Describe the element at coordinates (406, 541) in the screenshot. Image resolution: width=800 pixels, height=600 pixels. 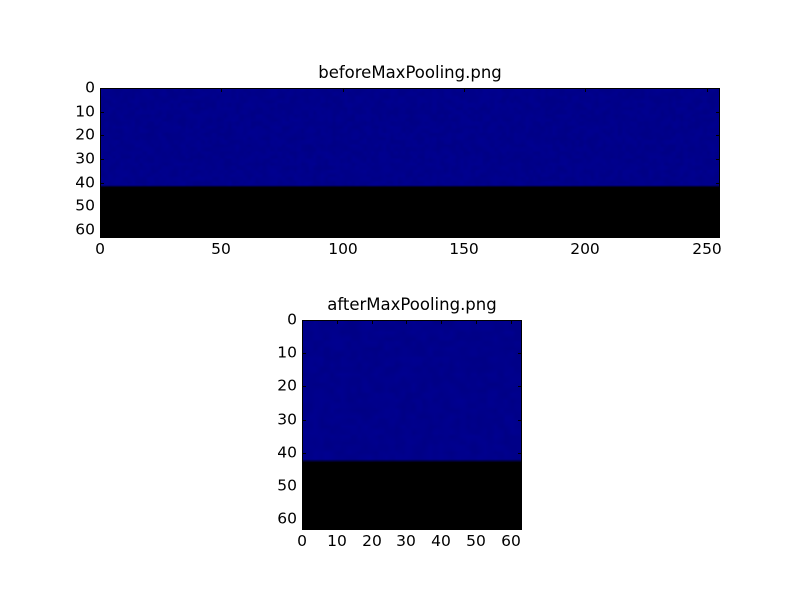
I see `x-ticklabel-30: 30` at that location.